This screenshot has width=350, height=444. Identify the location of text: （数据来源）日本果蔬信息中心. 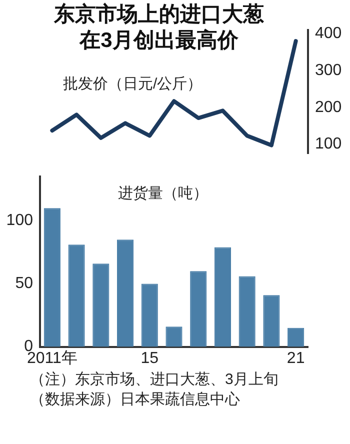
(135, 400).